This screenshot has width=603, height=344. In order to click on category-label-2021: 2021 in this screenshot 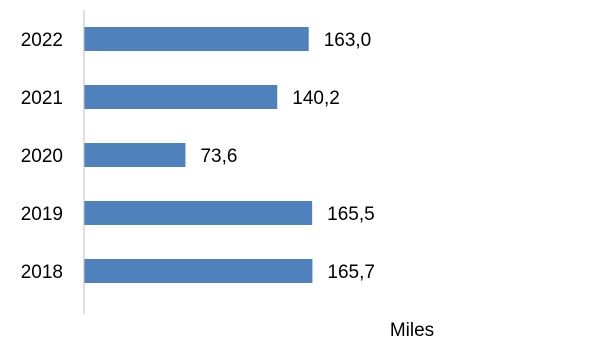, I will do `click(42, 98)`.